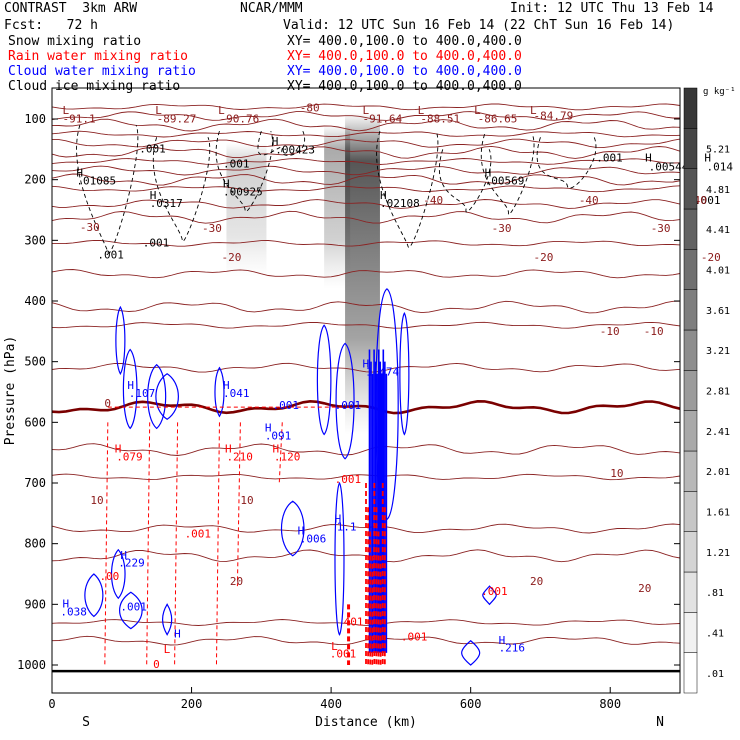  What do you see at coordinates (109, 576) in the screenshot?
I see `contour-label: .00` at bounding box center [109, 576].